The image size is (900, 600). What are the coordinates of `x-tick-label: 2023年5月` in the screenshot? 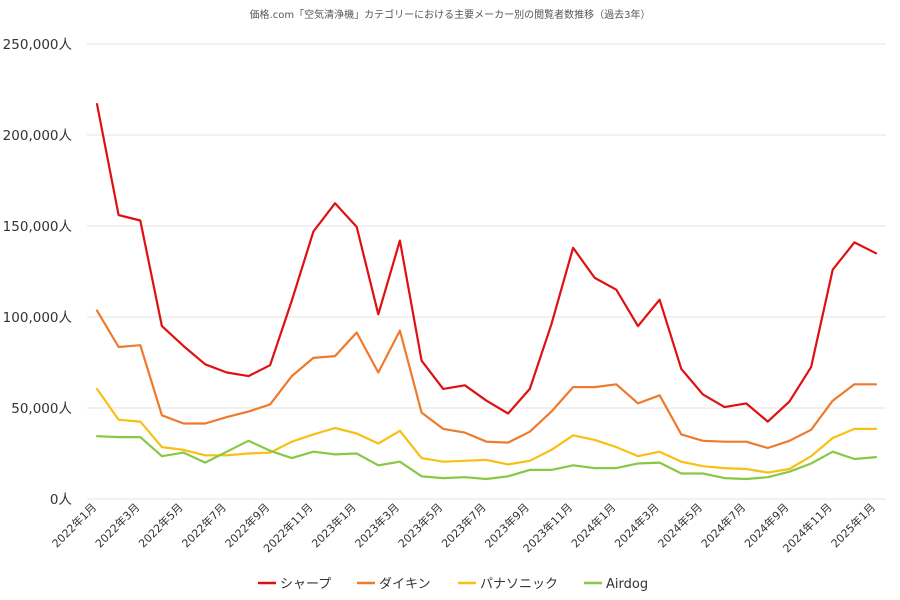 It's located at (420, 525).